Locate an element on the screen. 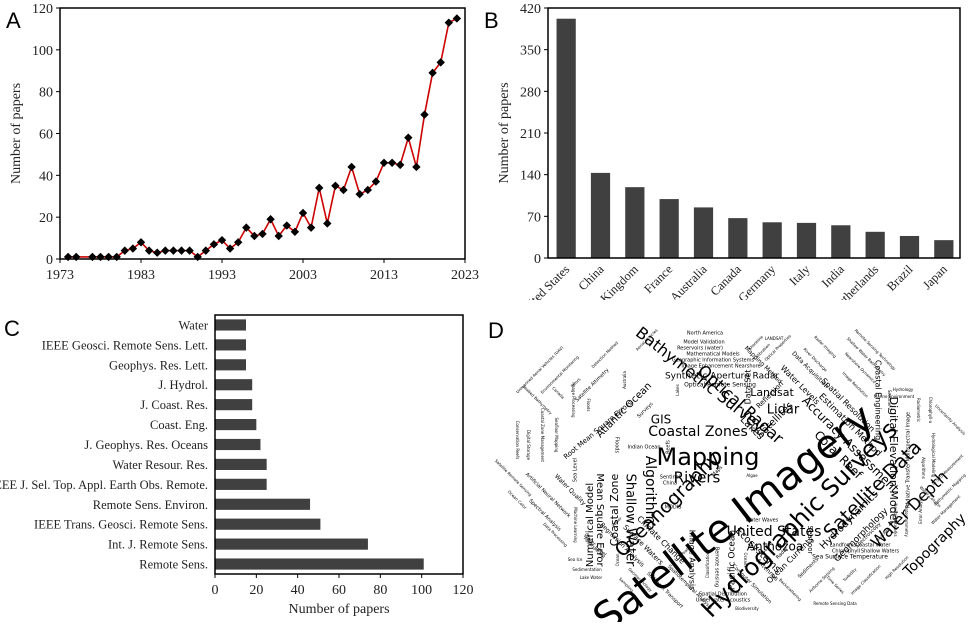 The width and height of the screenshot is (976, 627). y-tick-label: 350 is located at coordinates (530, 51).